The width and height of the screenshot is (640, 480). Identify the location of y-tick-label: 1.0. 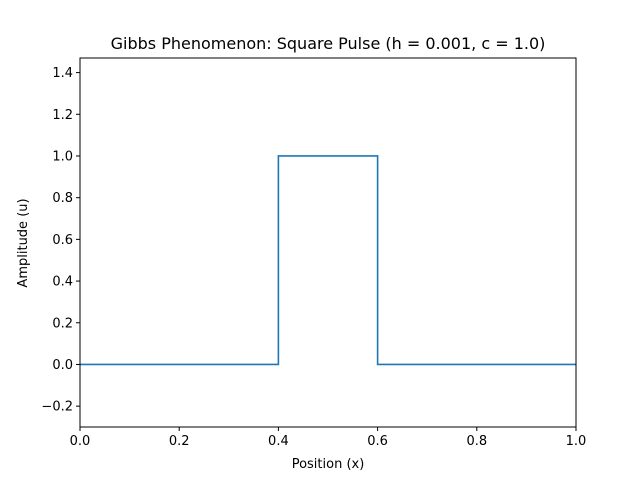
(62, 156).